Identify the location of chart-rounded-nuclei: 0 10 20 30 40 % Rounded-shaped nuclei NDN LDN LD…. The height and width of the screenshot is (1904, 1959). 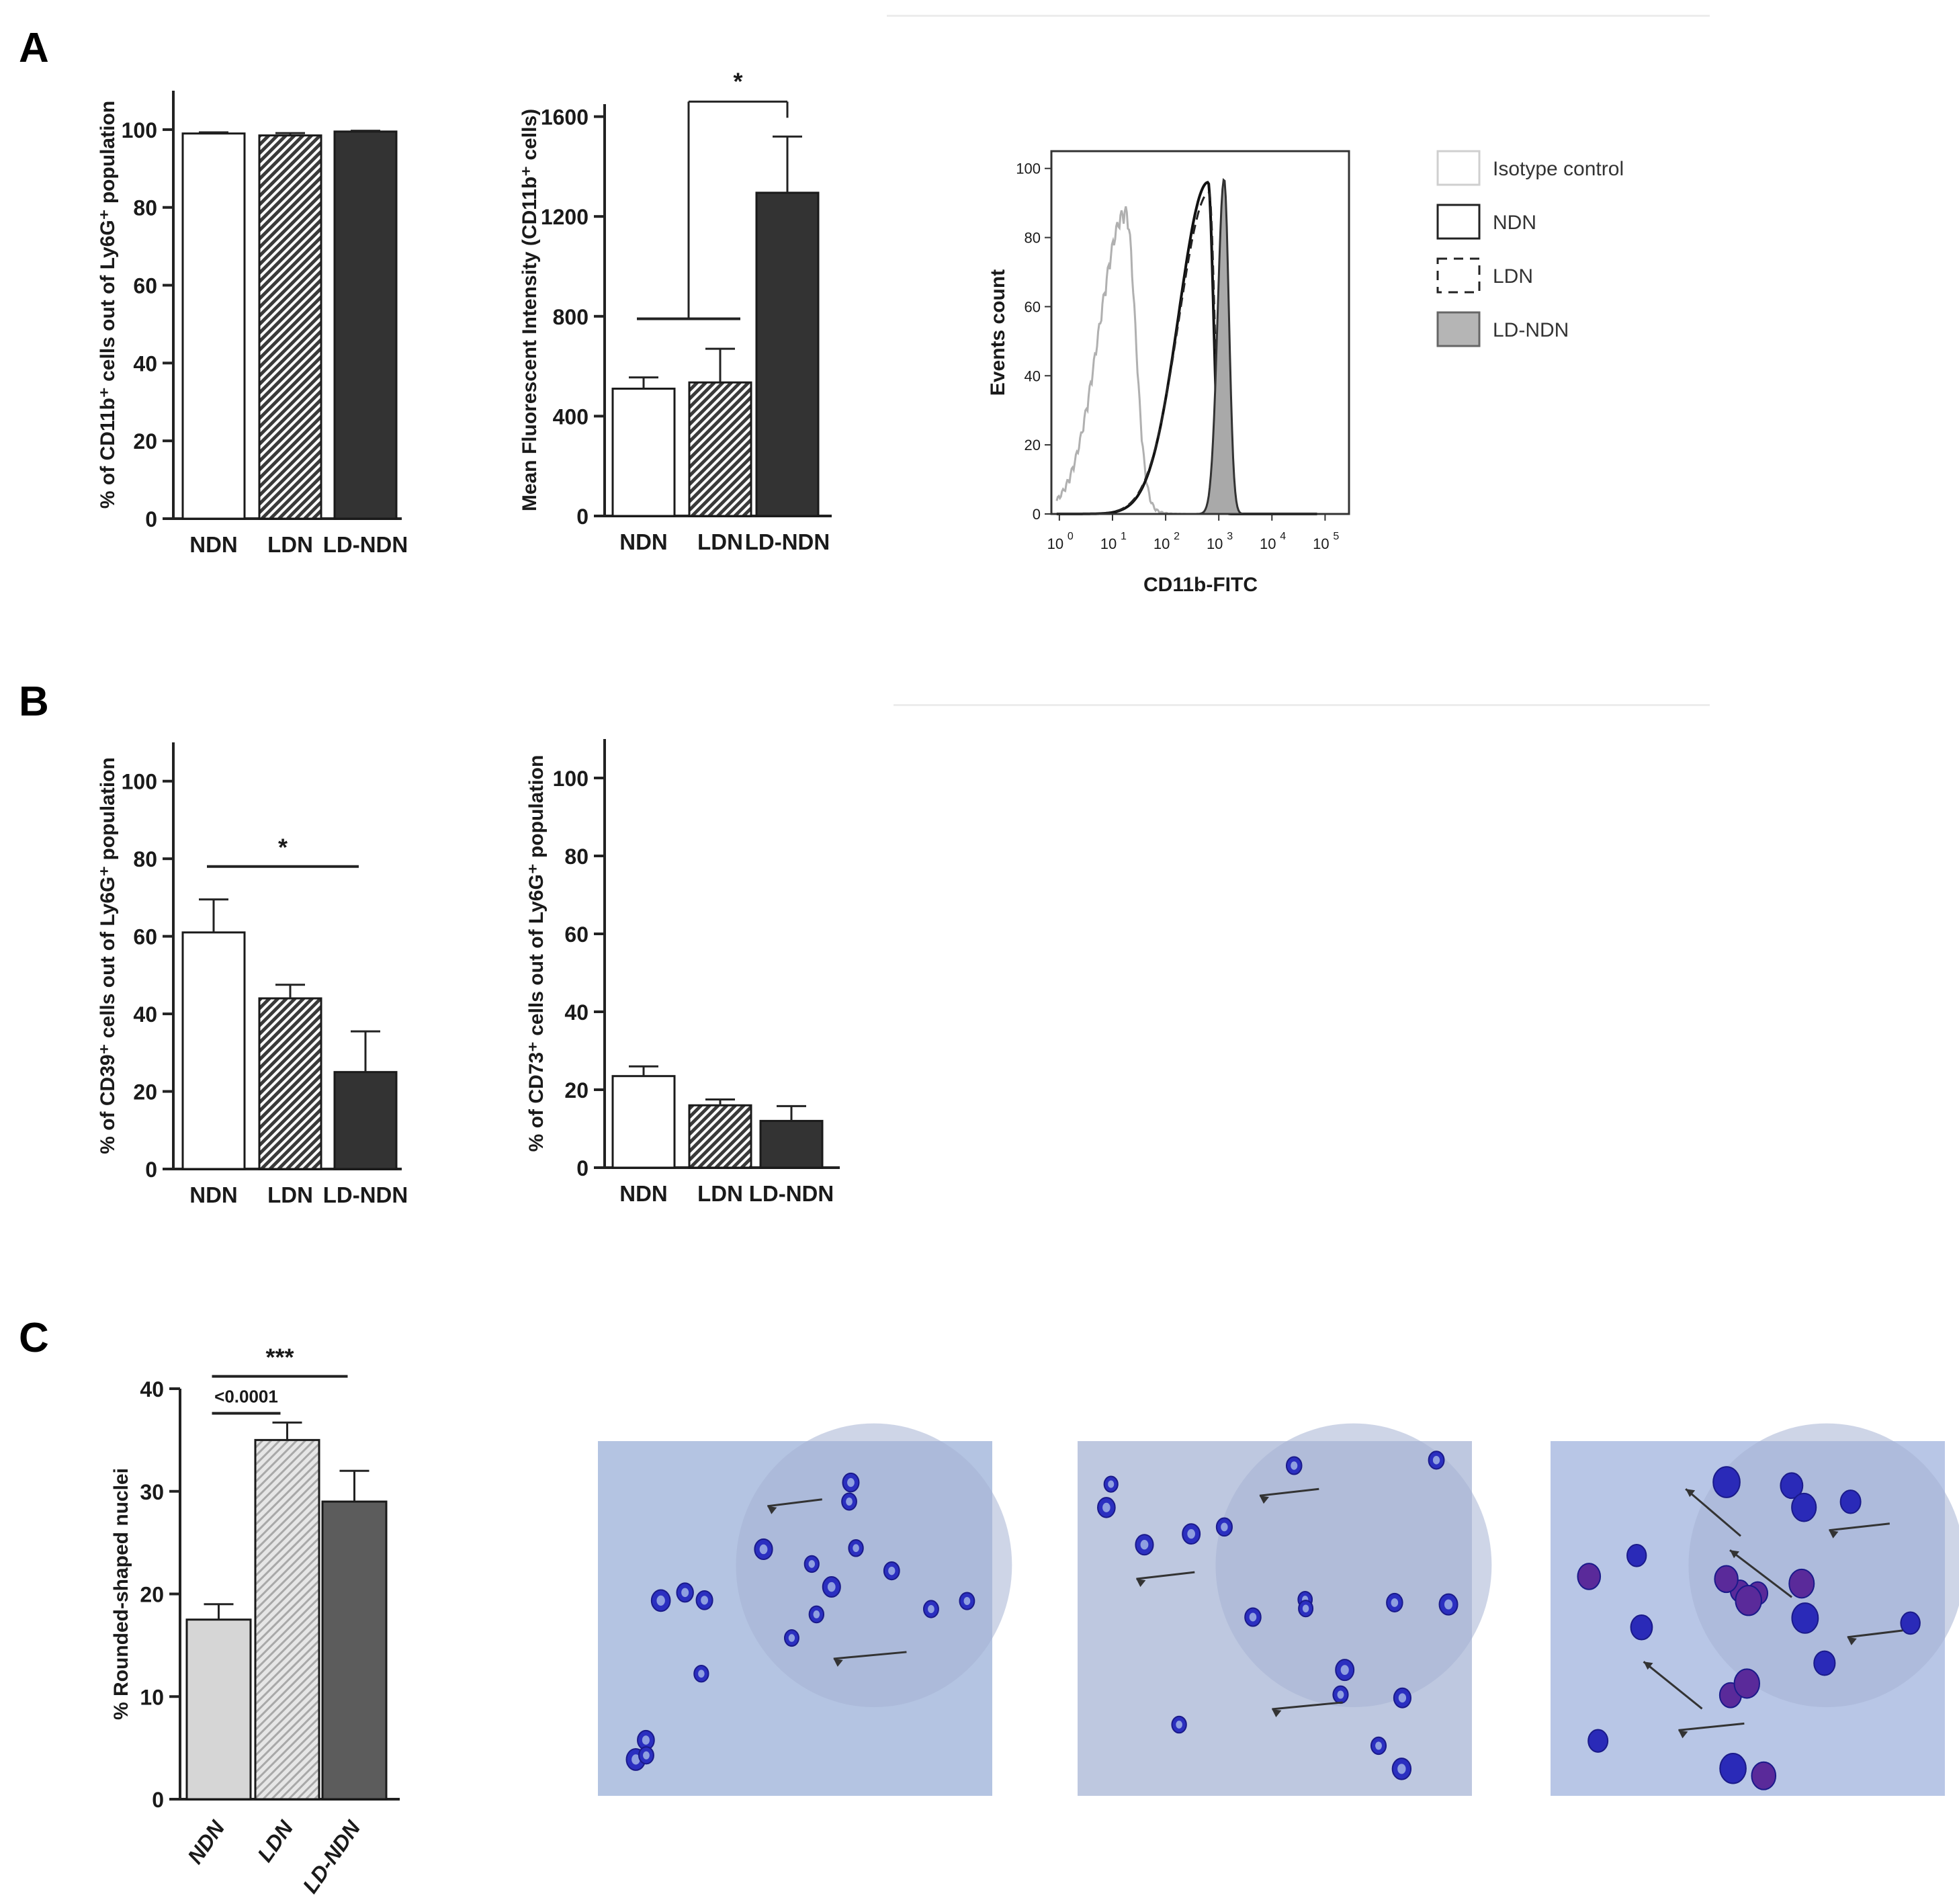
(255, 1620).